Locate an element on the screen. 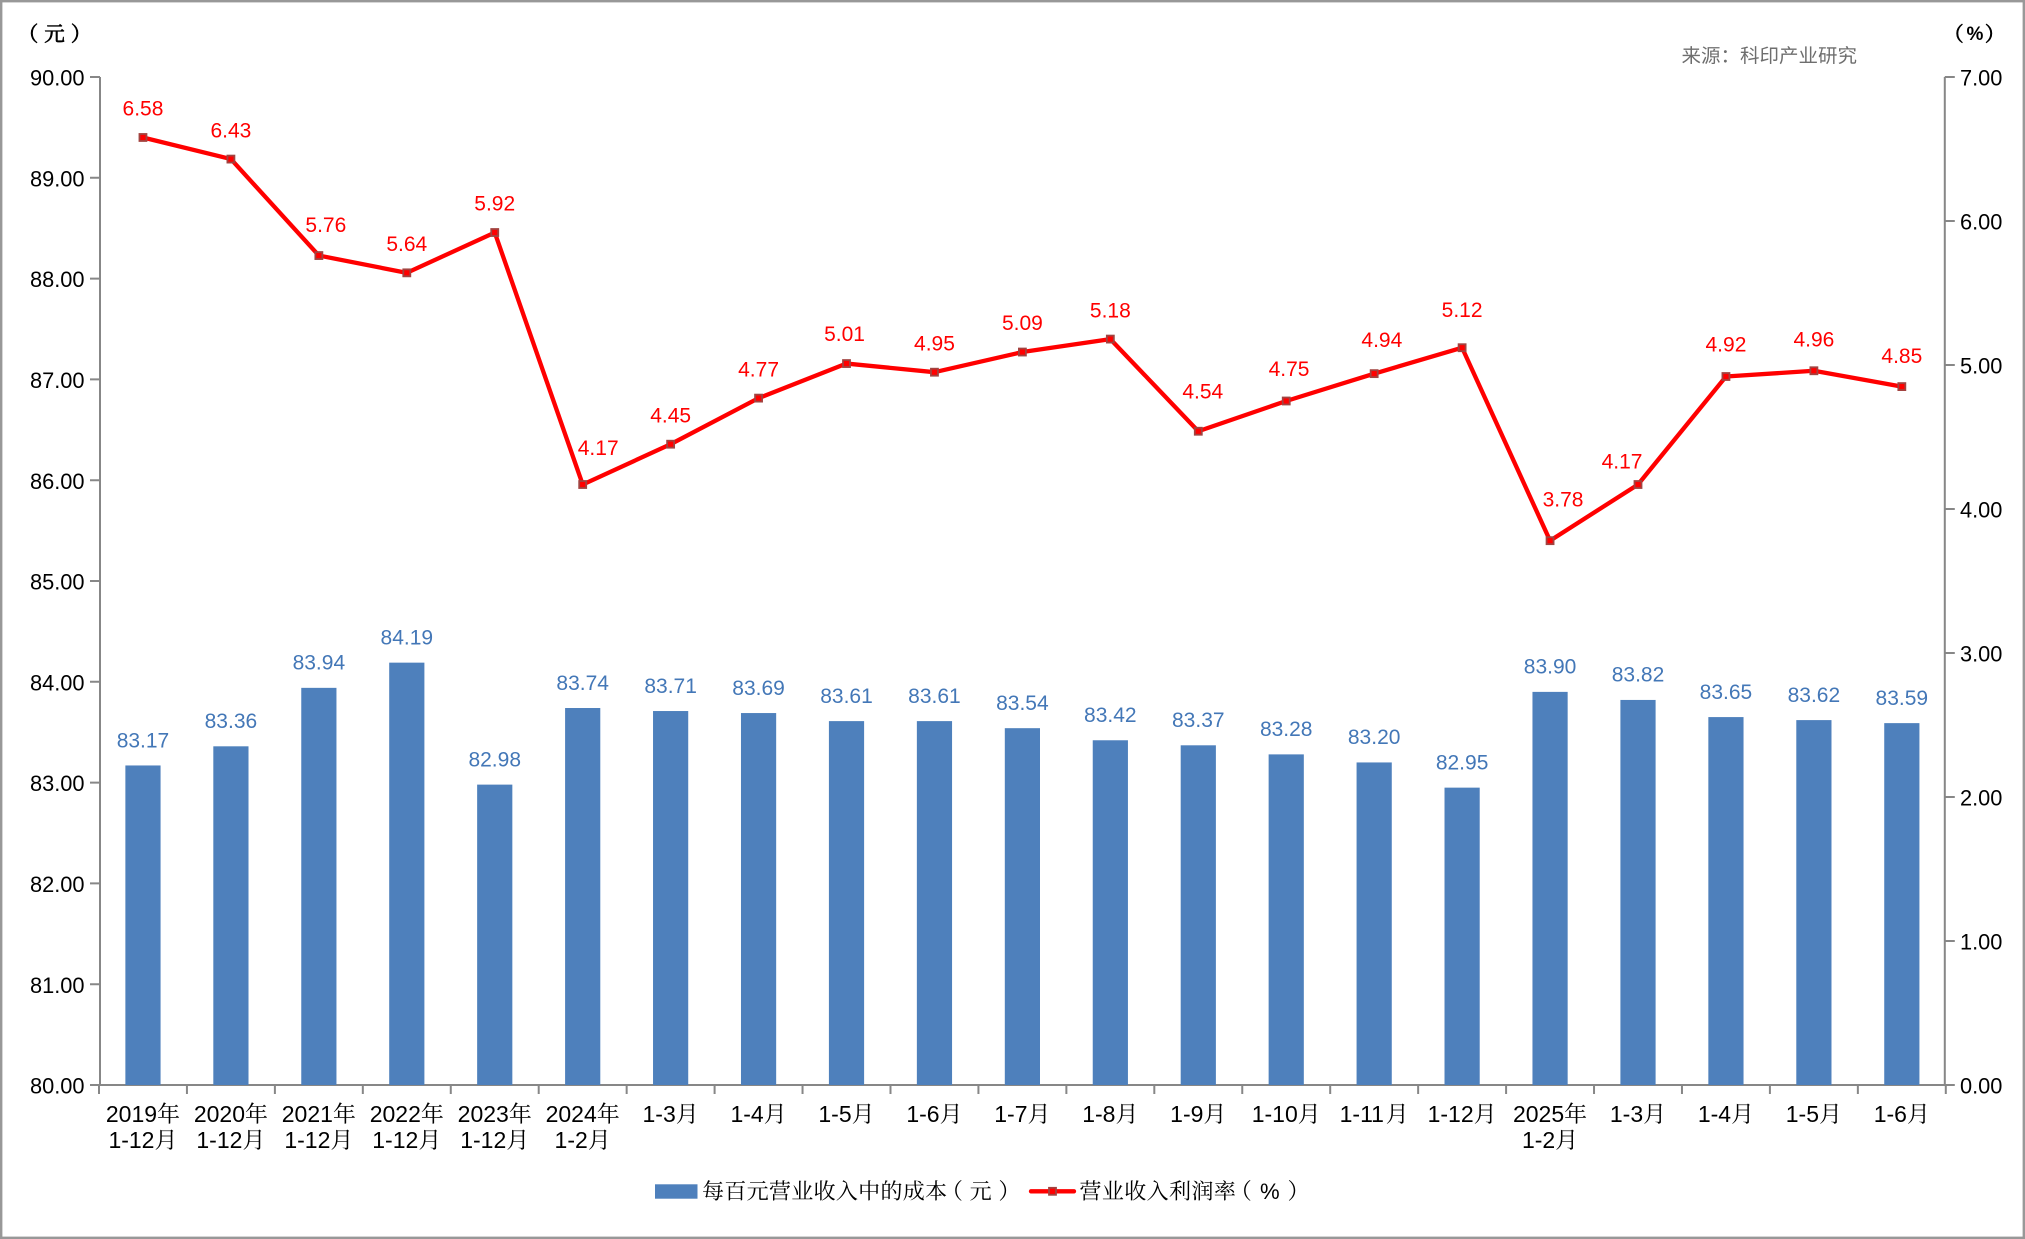 This screenshot has height=1239, width=2025. svg-text: 83.82 is located at coordinates (1638, 675).